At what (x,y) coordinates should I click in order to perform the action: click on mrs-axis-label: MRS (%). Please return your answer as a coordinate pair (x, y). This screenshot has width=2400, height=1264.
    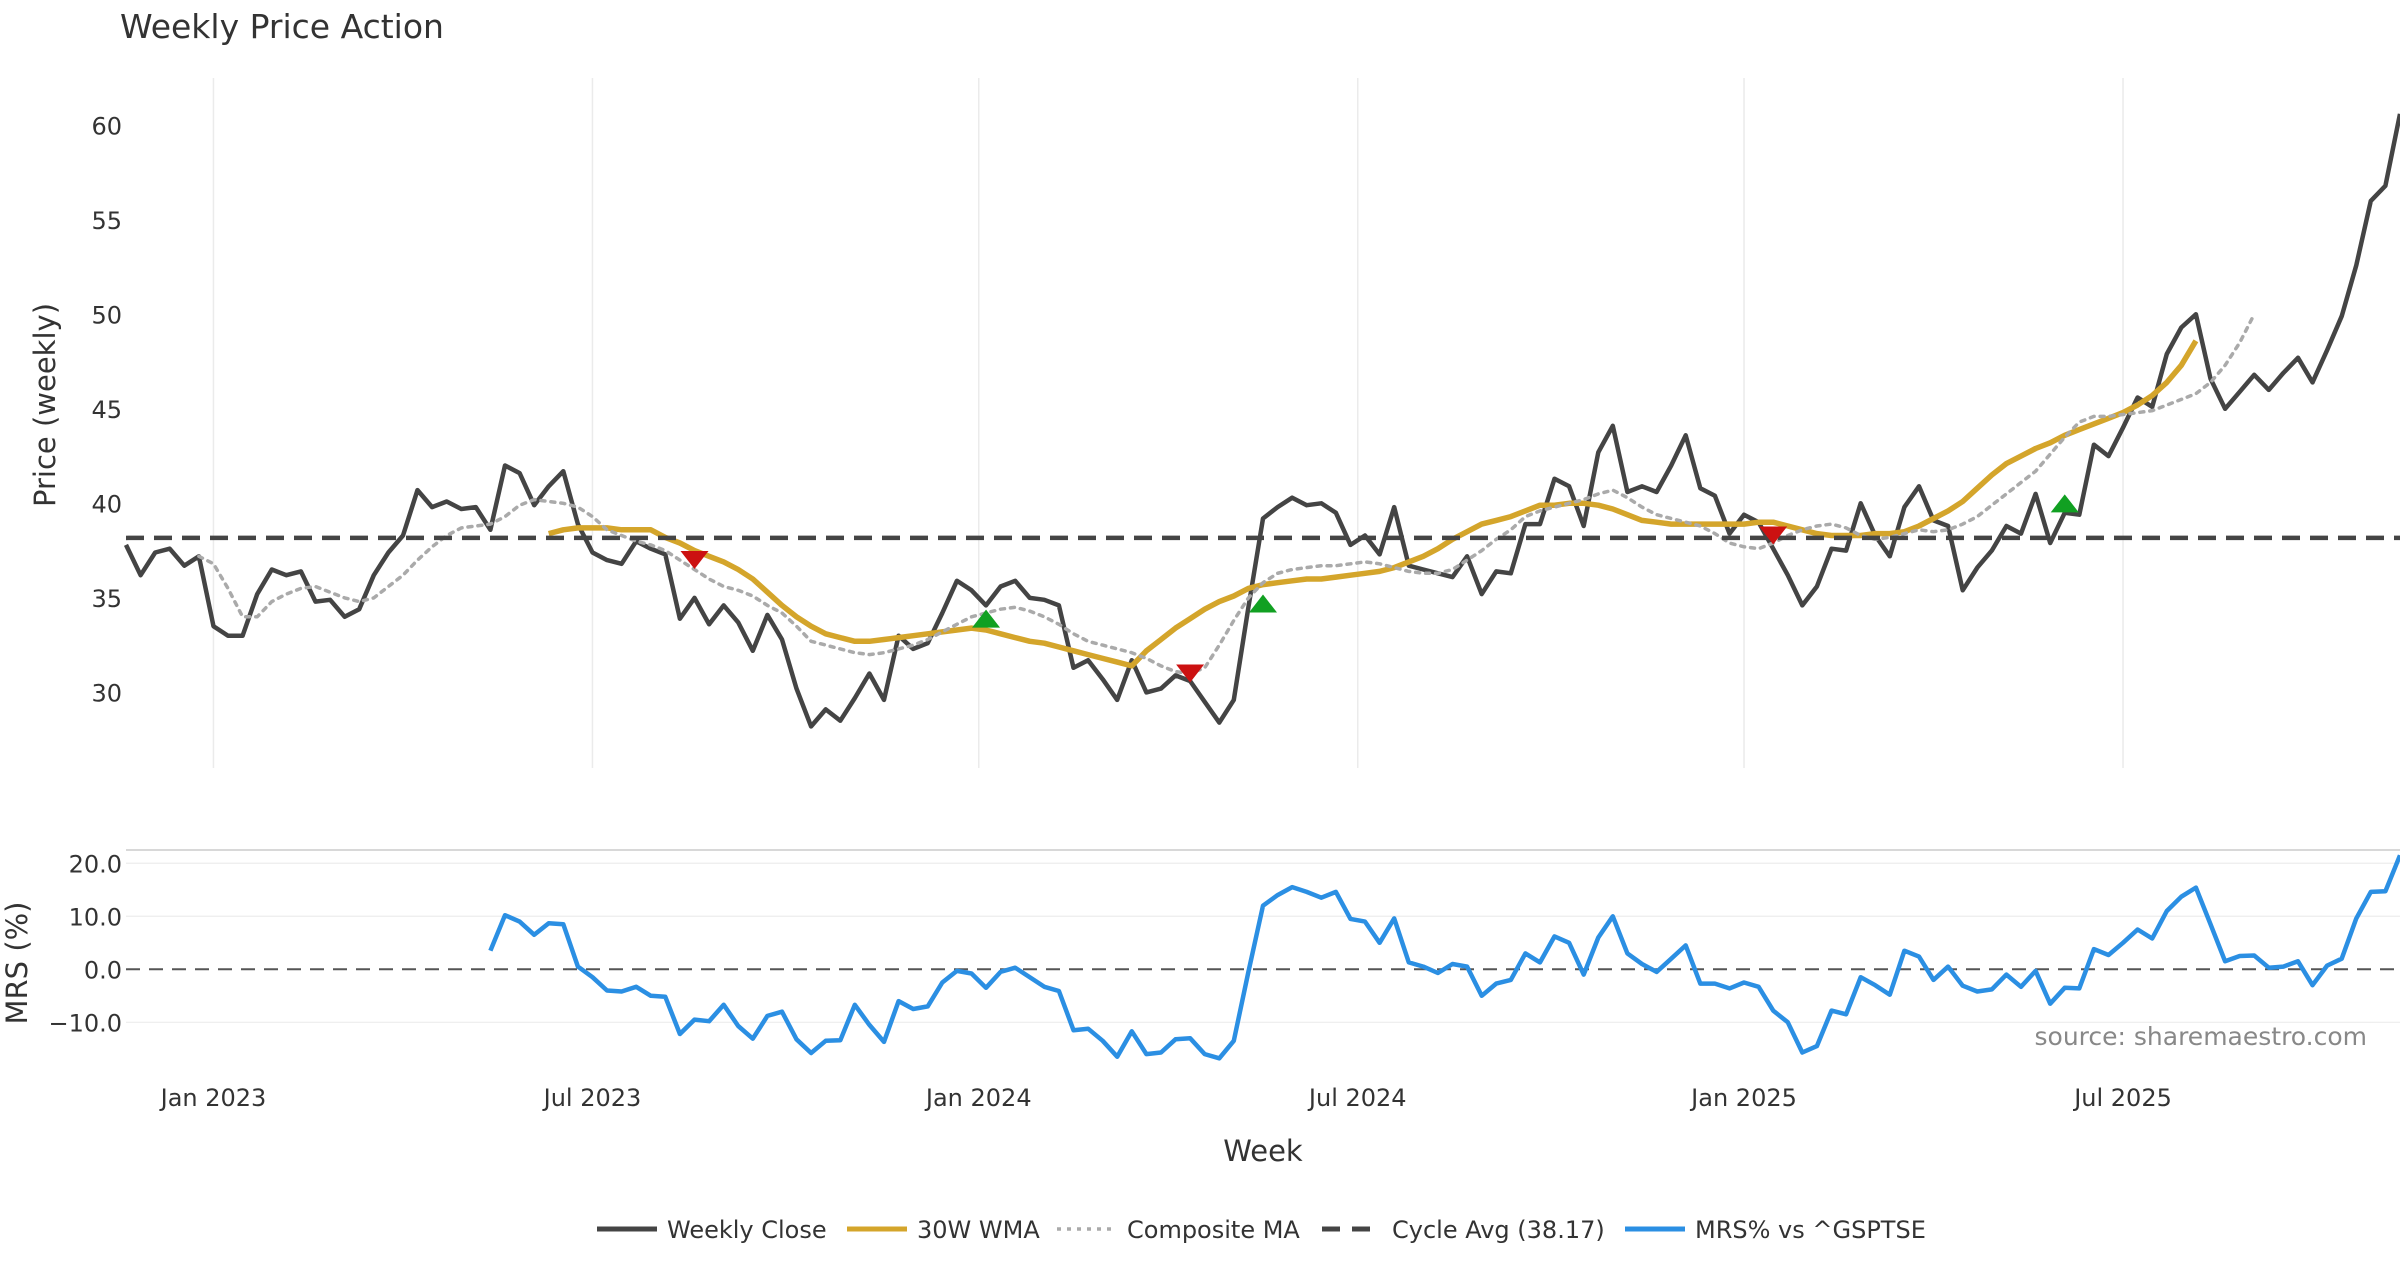
    Looking at the image, I should click on (17, 963).